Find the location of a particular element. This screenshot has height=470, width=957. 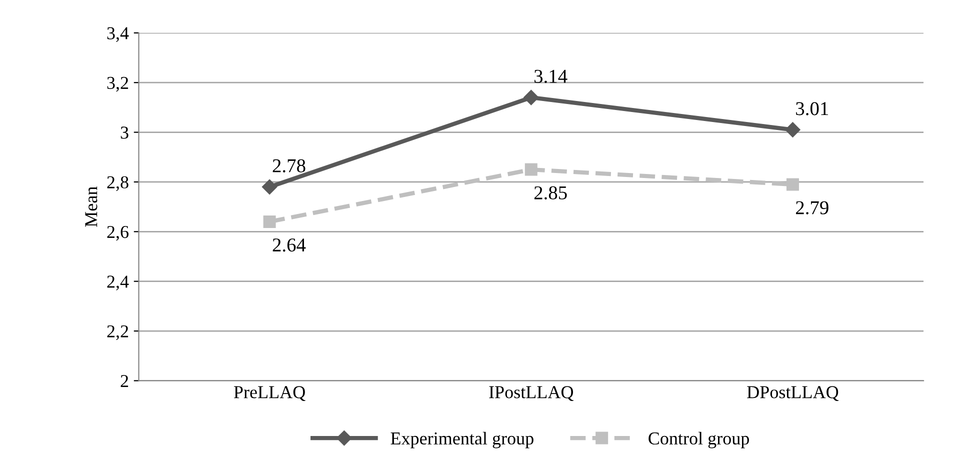

legend-label: Control group is located at coordinates (698, 440).